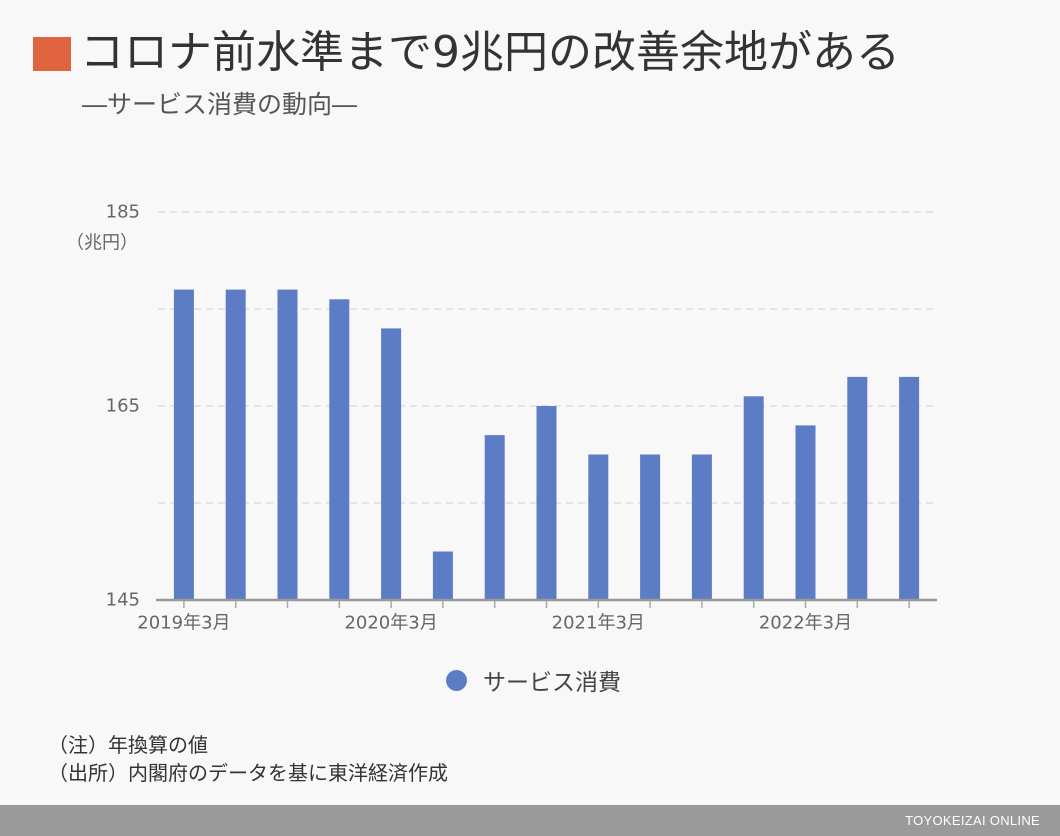 This screenshot has height=836, width=1060. I want to click on y-axis-unit: （兆円）, so click(102, 243).